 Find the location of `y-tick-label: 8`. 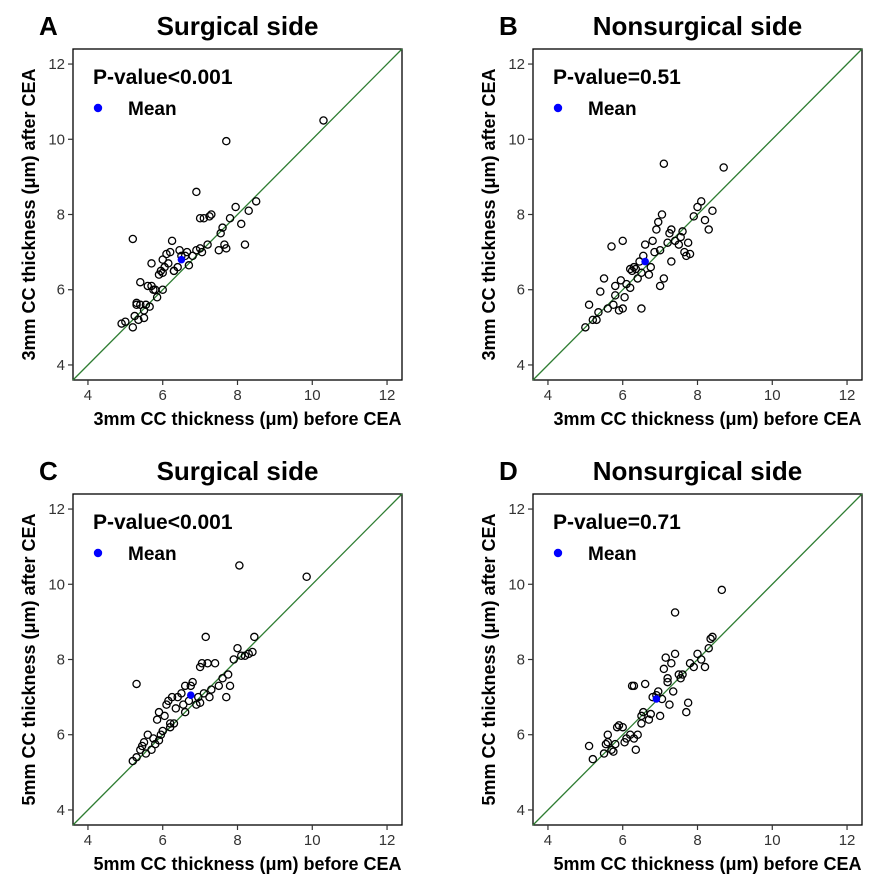

y-tick-label: 8 is located at coordinates (521, 215).